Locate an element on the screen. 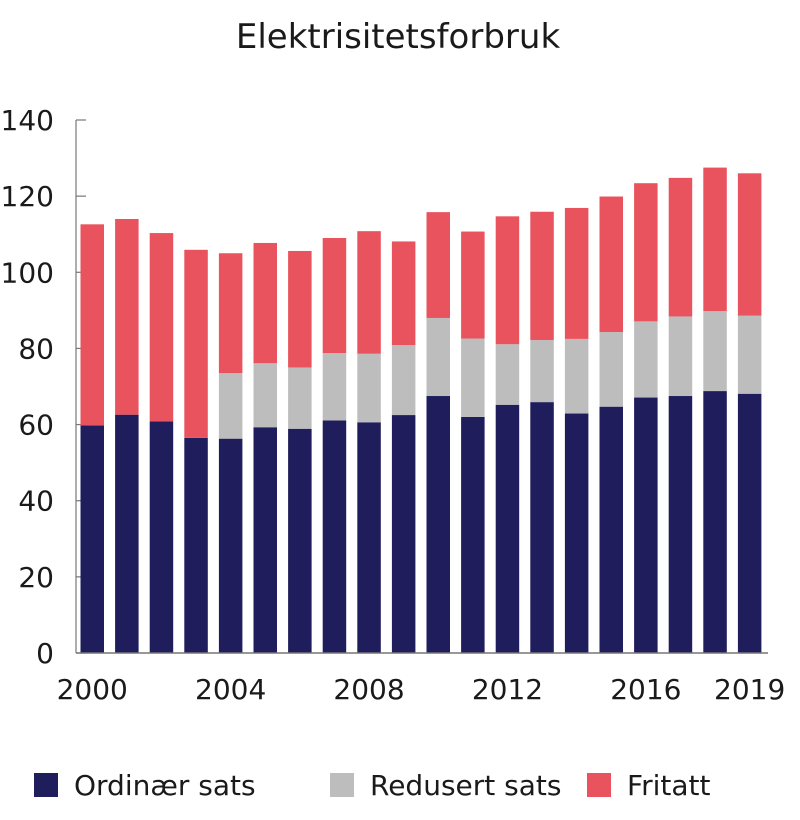 Image resolution: width=800 pixels, height=820 pixels. bar-fritatt-2005 is located at coordinates (265, 303).